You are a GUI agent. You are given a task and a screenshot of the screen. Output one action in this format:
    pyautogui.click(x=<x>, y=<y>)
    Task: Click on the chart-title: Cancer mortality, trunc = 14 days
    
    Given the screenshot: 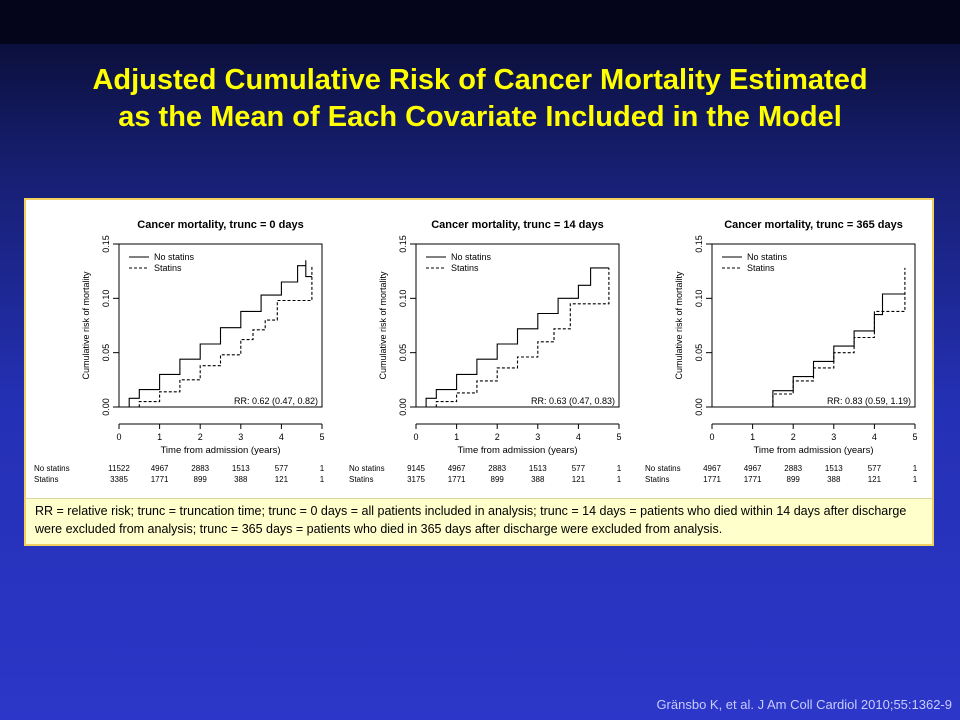 What is the action you would take?
    pyautogui.click(x=517, y=225)
    